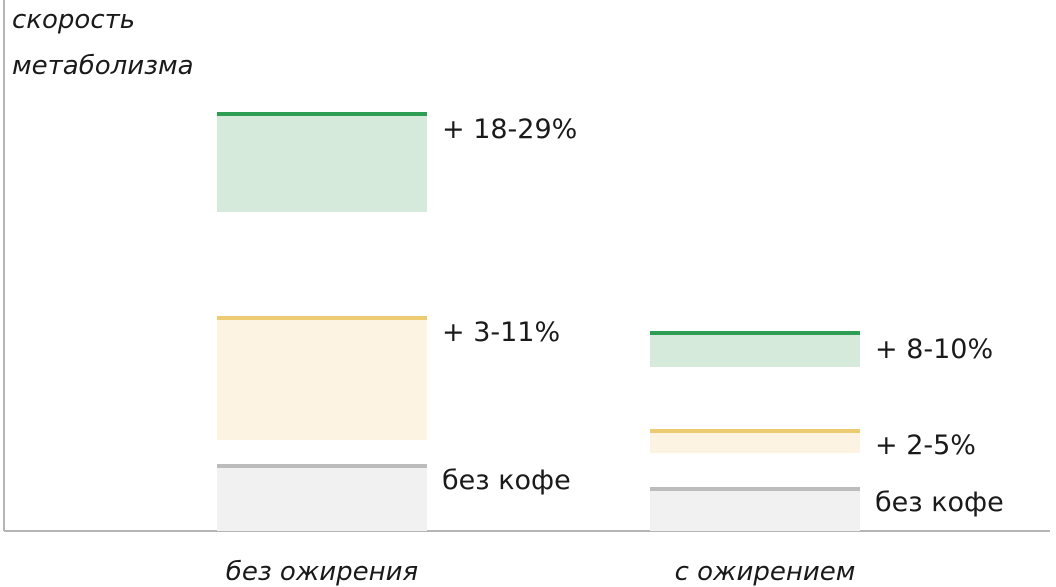 The width and height of the screenshot is (1056, 587). What do you see at coordinates (939, 502) in the screenshot?
I see `label-baseline-obesity: без кофе` at bounding box center [939, 502].